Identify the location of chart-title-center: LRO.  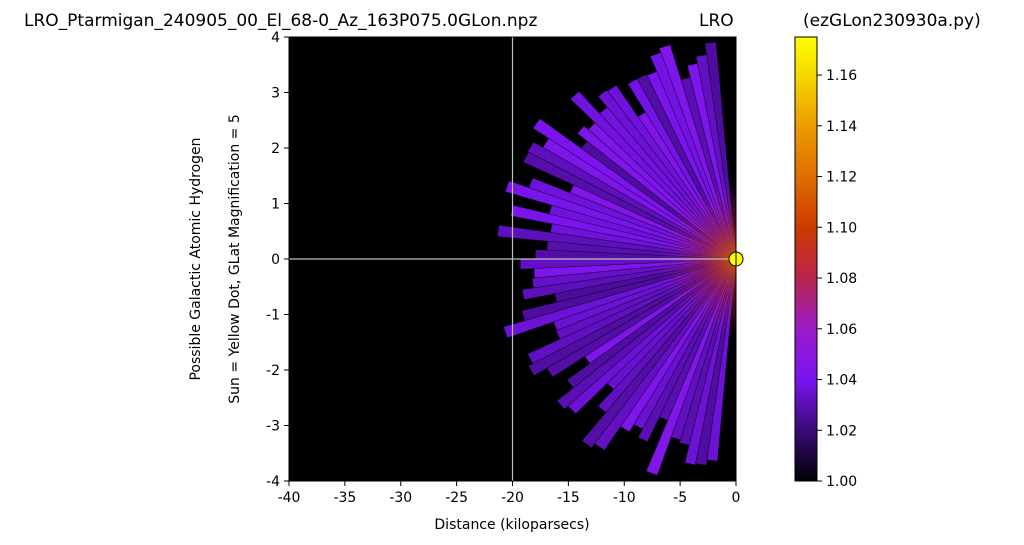
(716, 21).